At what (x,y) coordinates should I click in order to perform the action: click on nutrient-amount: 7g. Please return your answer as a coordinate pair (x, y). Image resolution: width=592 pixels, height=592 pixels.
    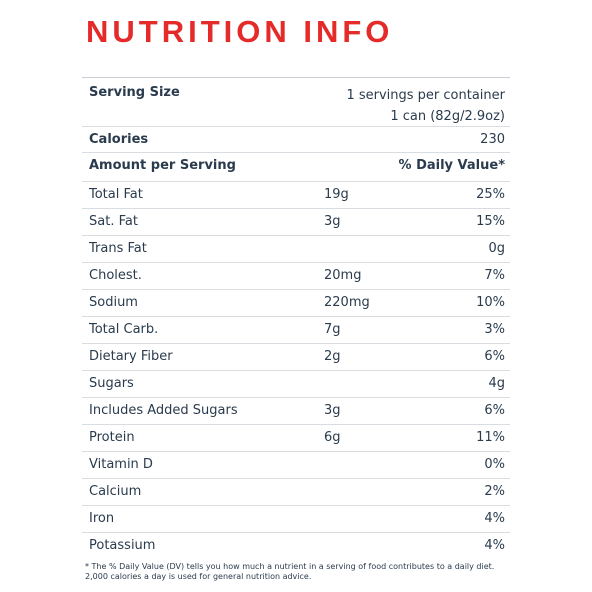
    Looking at the image, I should click on (332, 329).